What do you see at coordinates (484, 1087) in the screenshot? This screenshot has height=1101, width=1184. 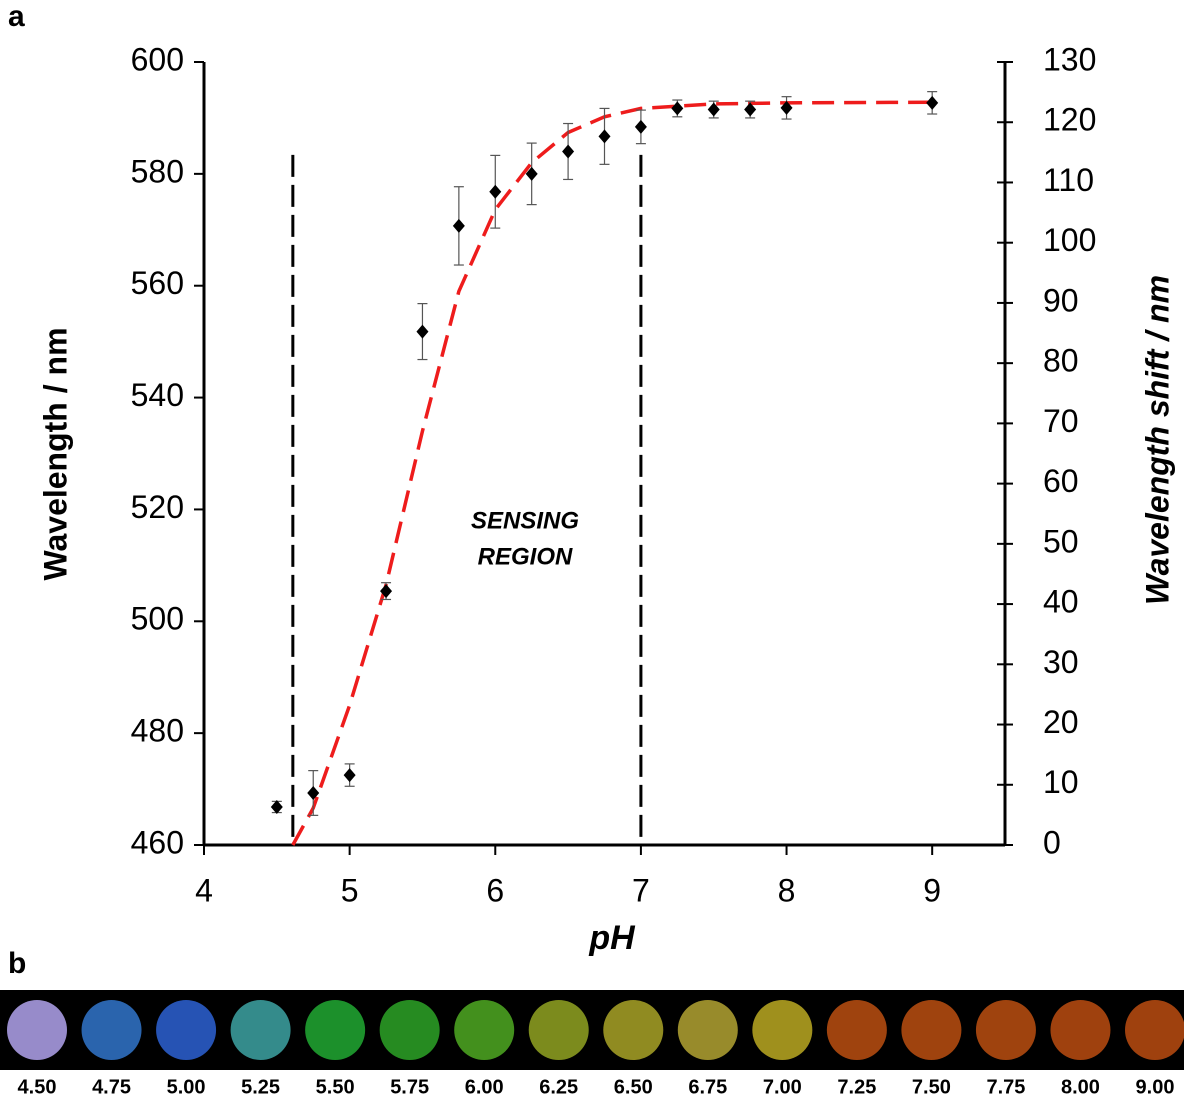 I see `sample-label: 6.00` at bounding box center [484, 1087].